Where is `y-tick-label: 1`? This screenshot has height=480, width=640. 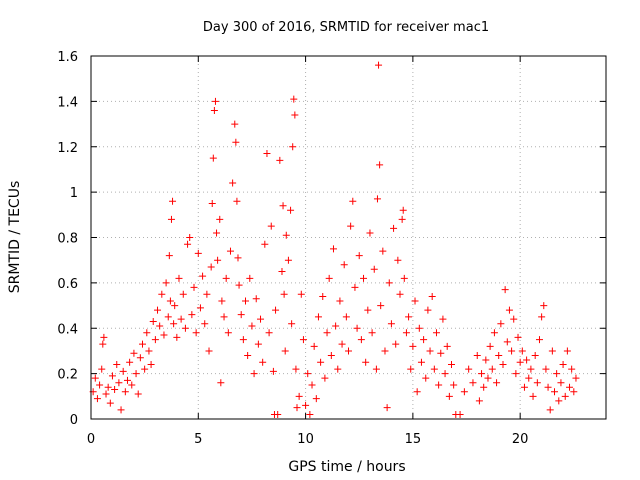 y-tick-label: 1 is located at coordinates (74, 193).